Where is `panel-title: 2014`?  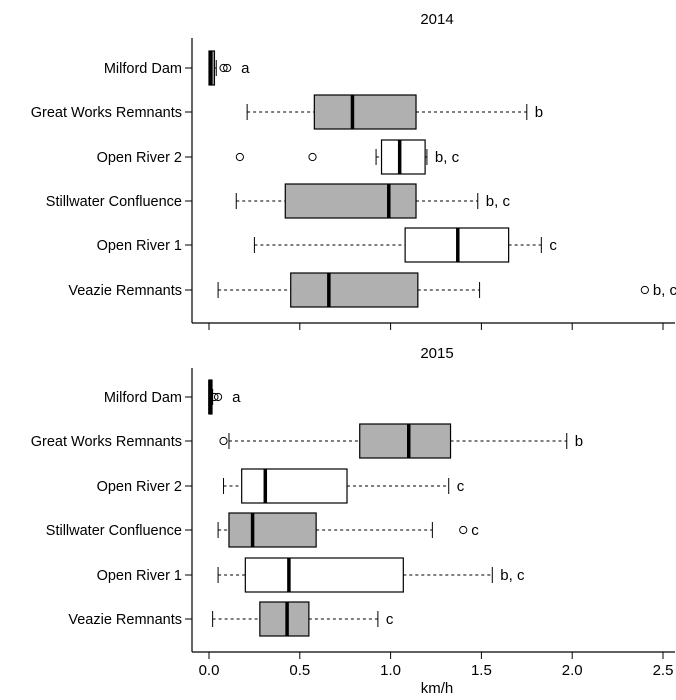 panel-title: 2014 is located at coordinates (436, 19).